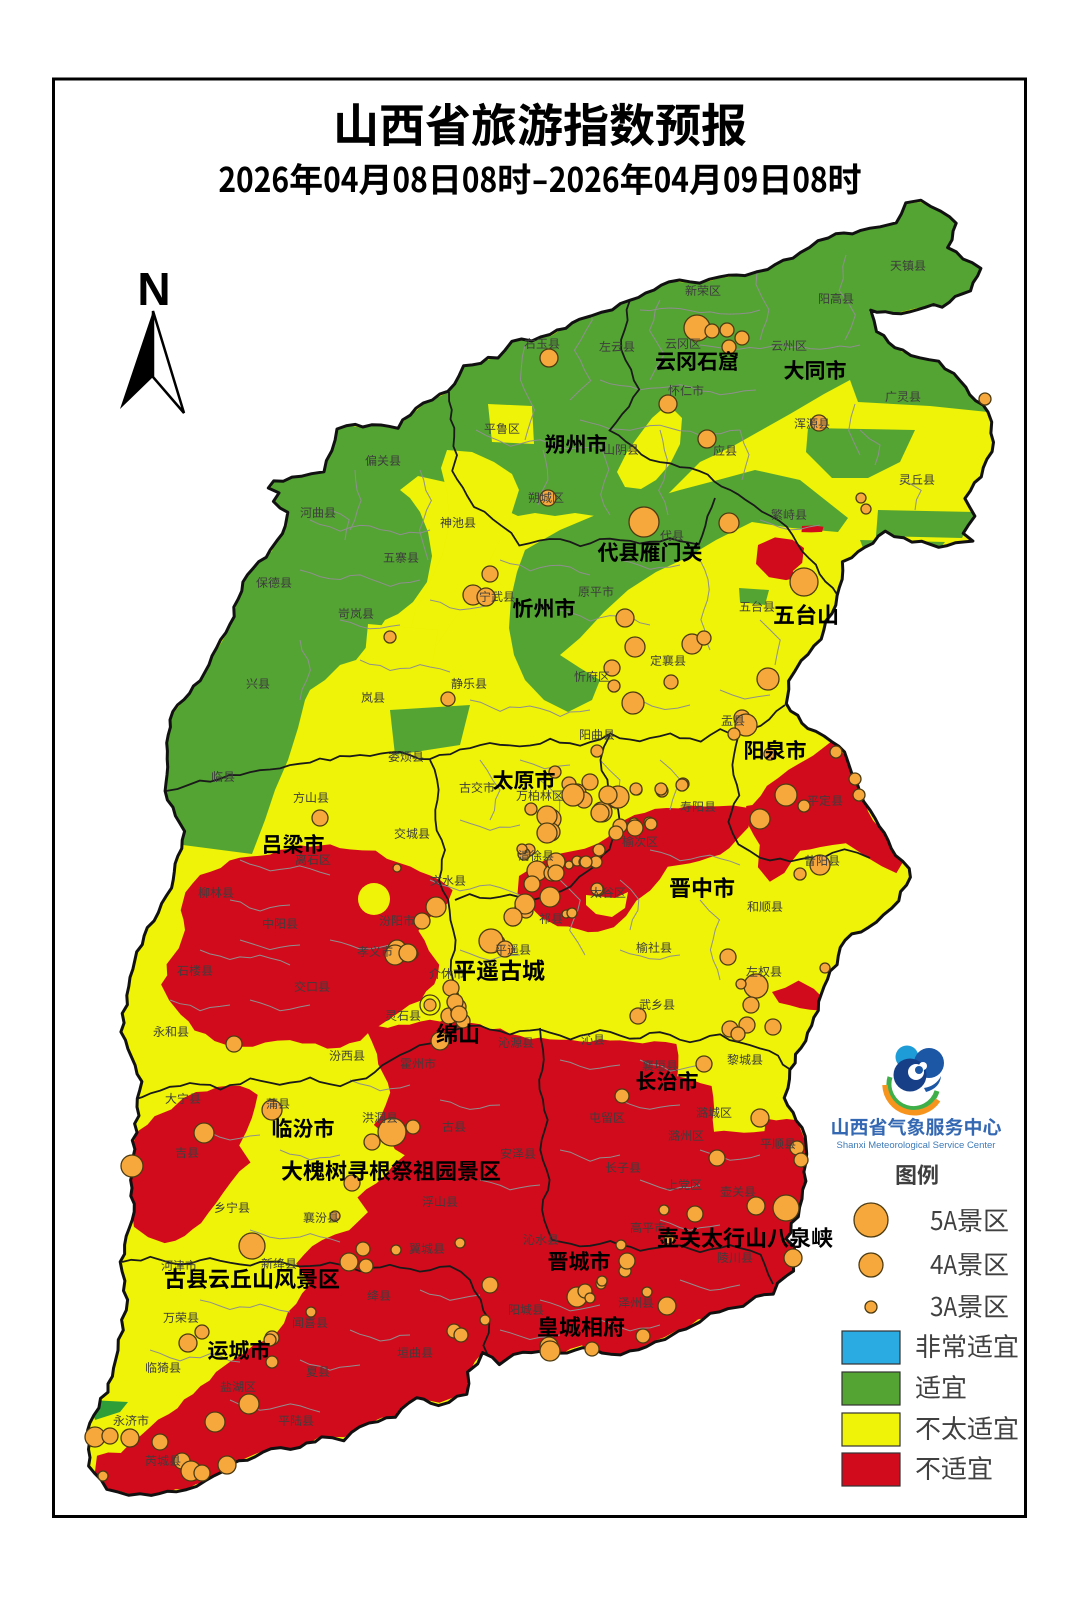 This screenshot has width=1080, height=1603. What do you see at coordinates (153, 289) in the screenshot?
I see `svg-text: N` at bounding box center [153, 289].